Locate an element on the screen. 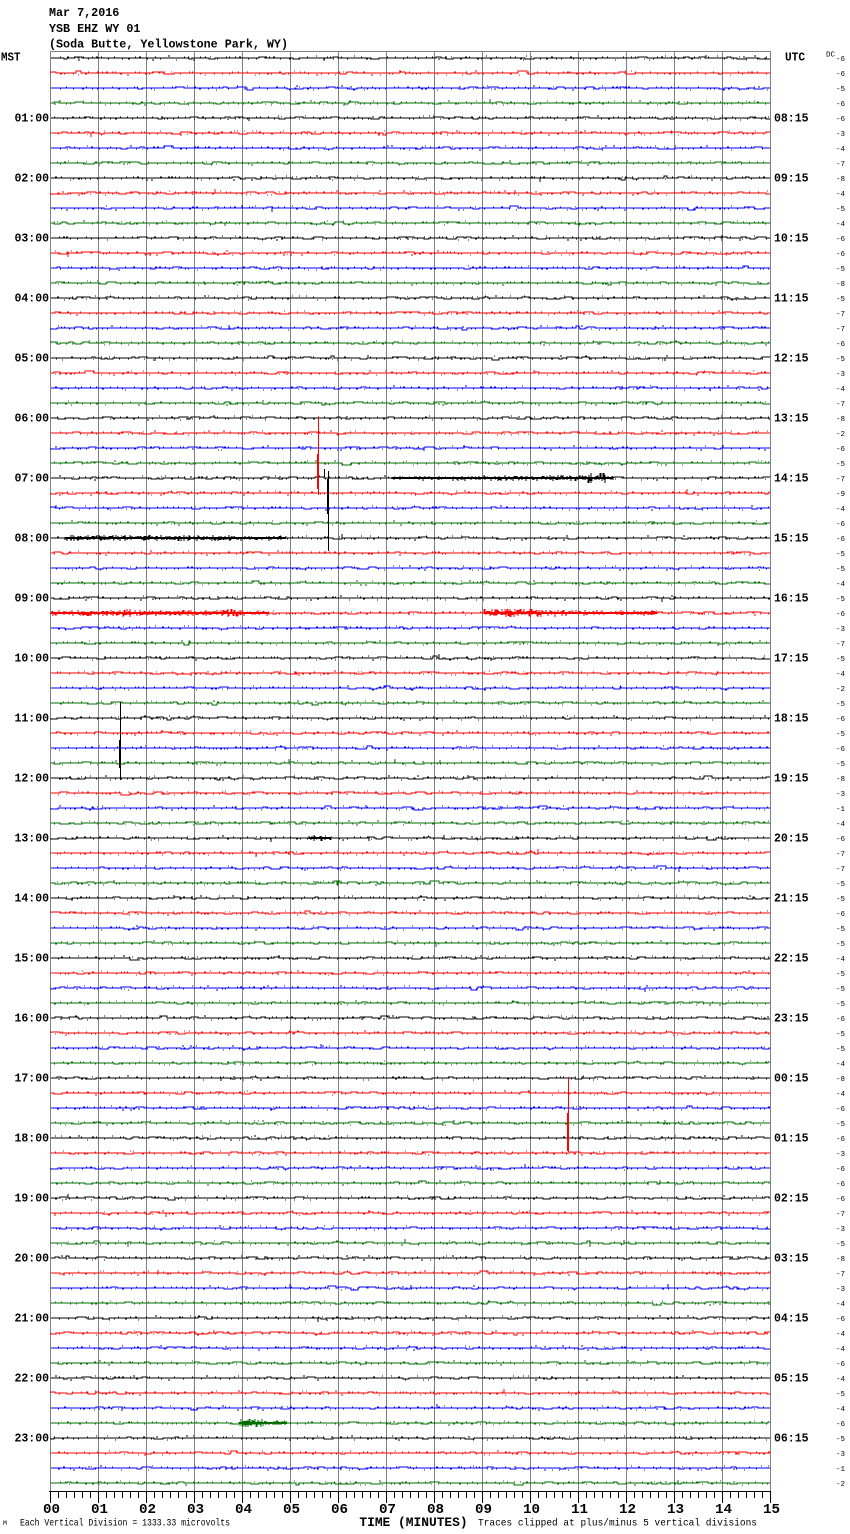  svg-text: 02:00 is located at coordinates (32, 179).